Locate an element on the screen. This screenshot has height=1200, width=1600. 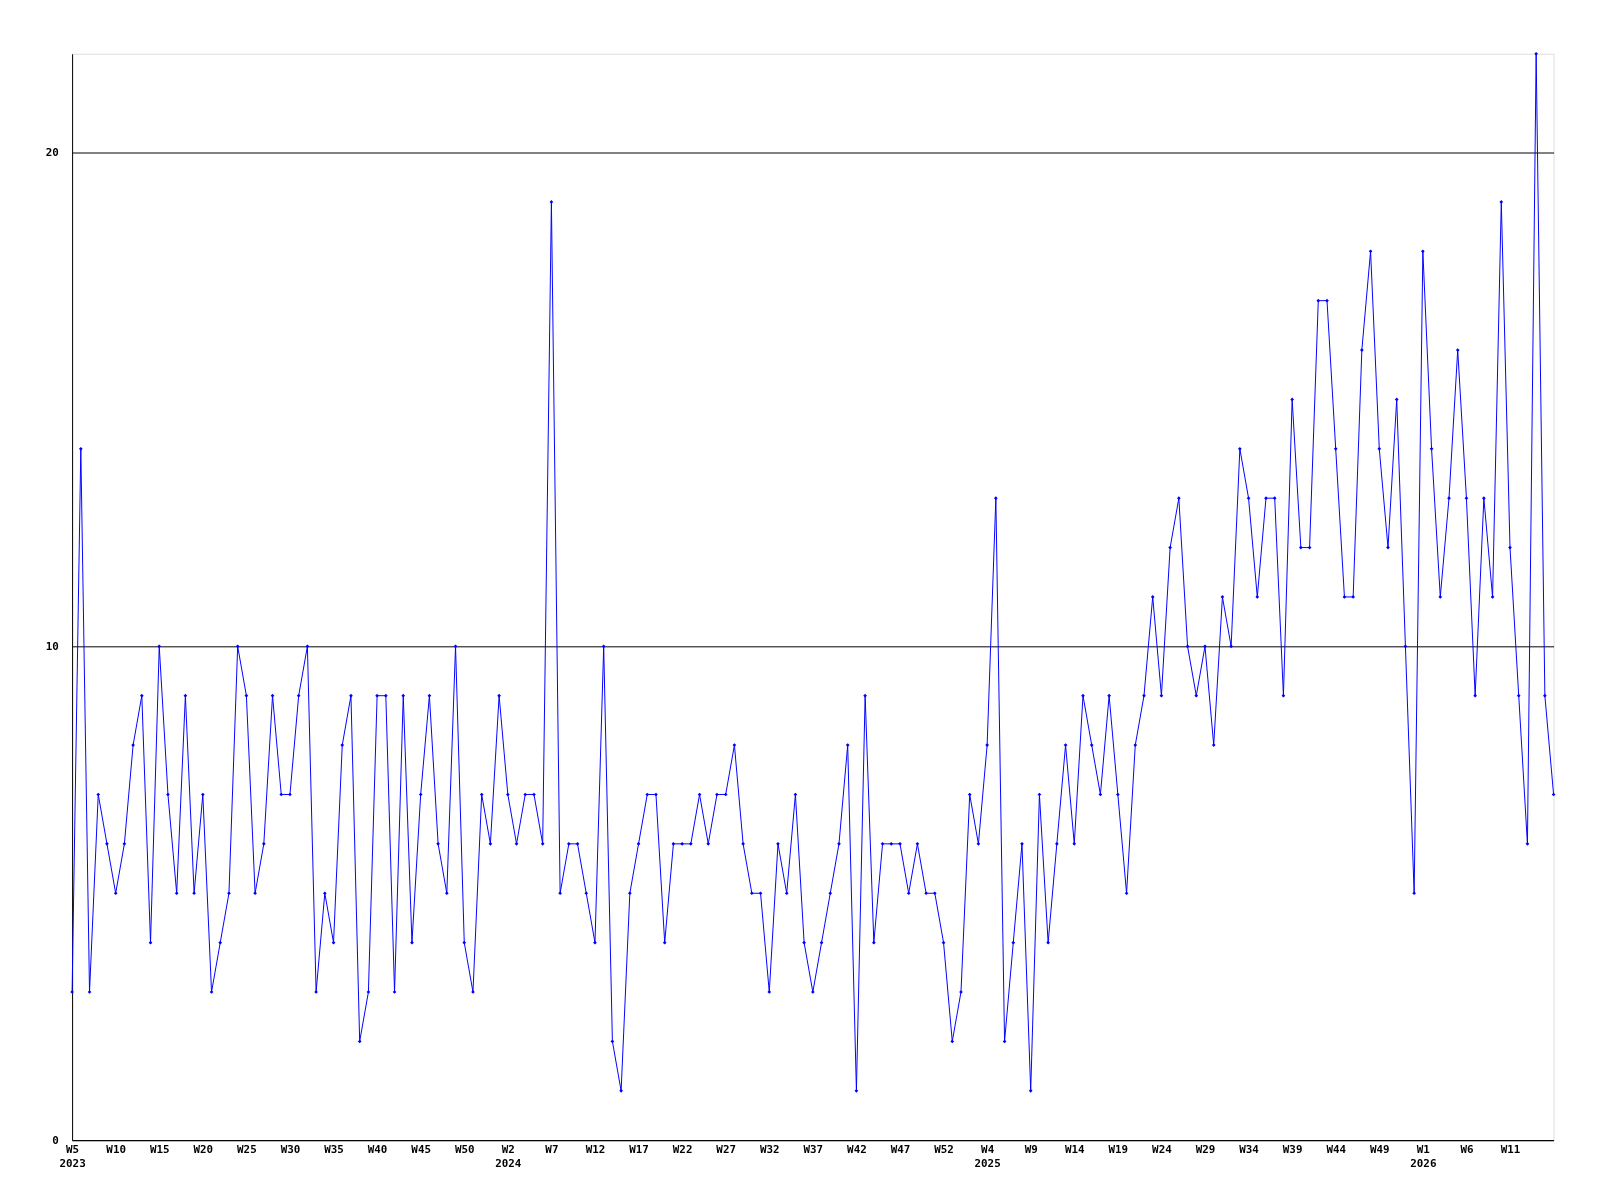
x-tick-label: W47 is located at coordinates (900, 1150).